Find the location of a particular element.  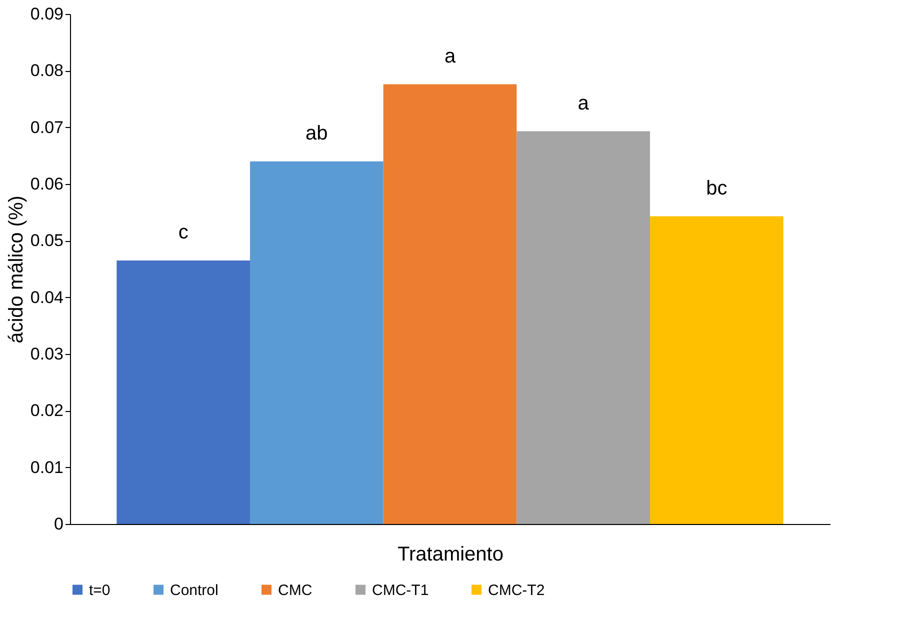

y-tick-label: 0 is located at coordinates (59, 524).